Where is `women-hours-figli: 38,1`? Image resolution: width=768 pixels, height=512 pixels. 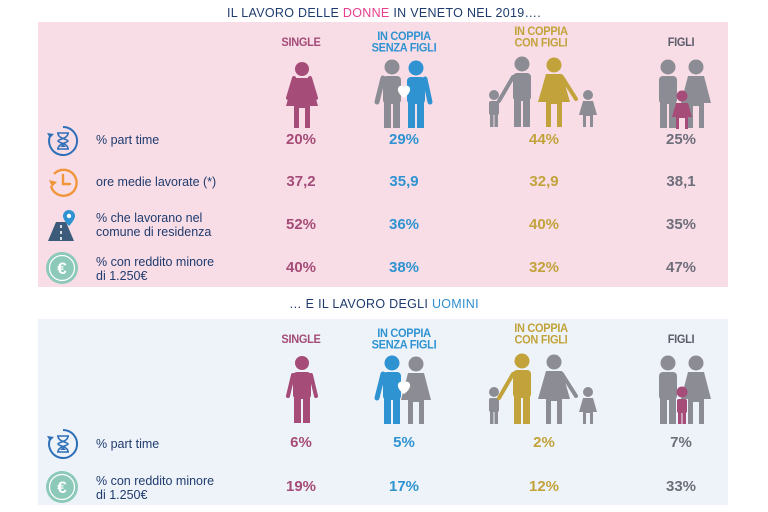
women-hours-figli: 38,1 is located at coordinates (681, 181).